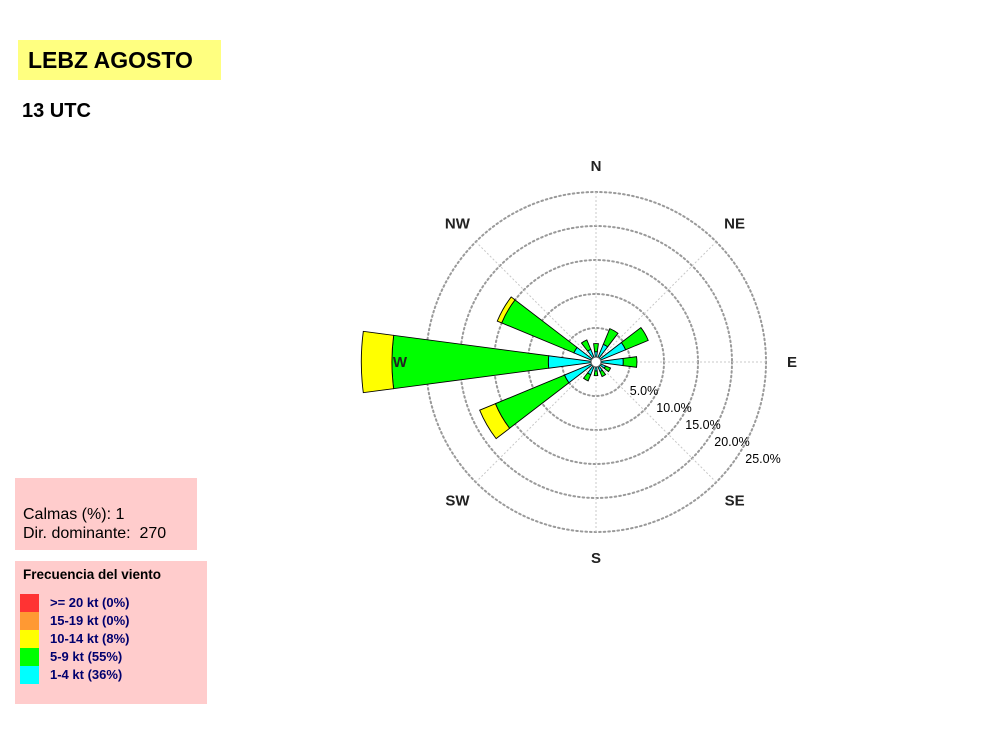 Image resolution: width=983 pixels, height=730 pixels. What do you see at coordinates (86, 674) in the screenshot?
I see `legend-label: 1-4 kt (36%)` at bounding box center [86, 674].